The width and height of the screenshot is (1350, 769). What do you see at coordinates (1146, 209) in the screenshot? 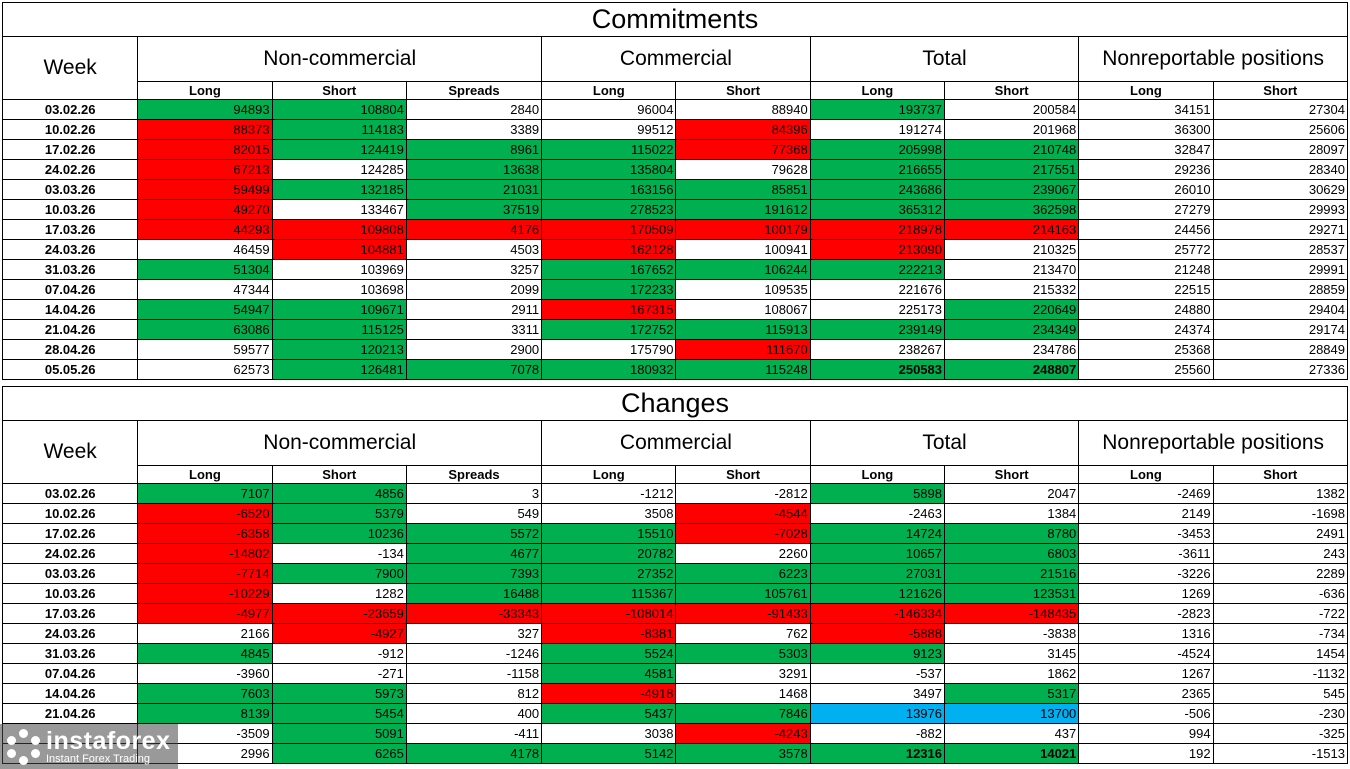
I see `value-cell: 27279` at bounding box center [1146, 209].